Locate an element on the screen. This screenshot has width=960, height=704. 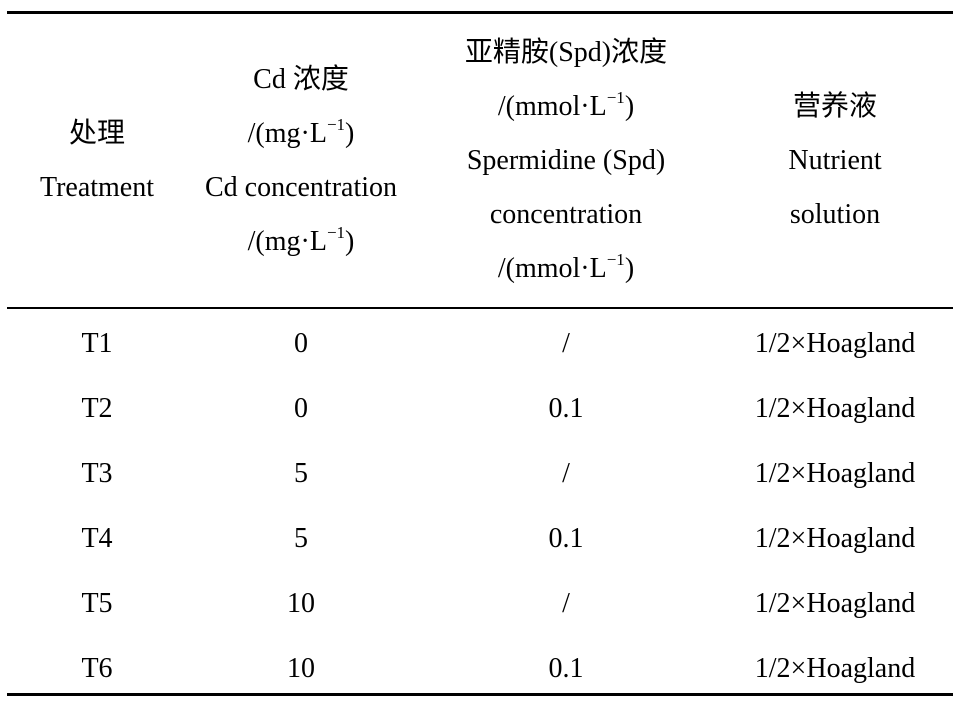
cell-treatment: T2 is located at coordinates (97, 408).